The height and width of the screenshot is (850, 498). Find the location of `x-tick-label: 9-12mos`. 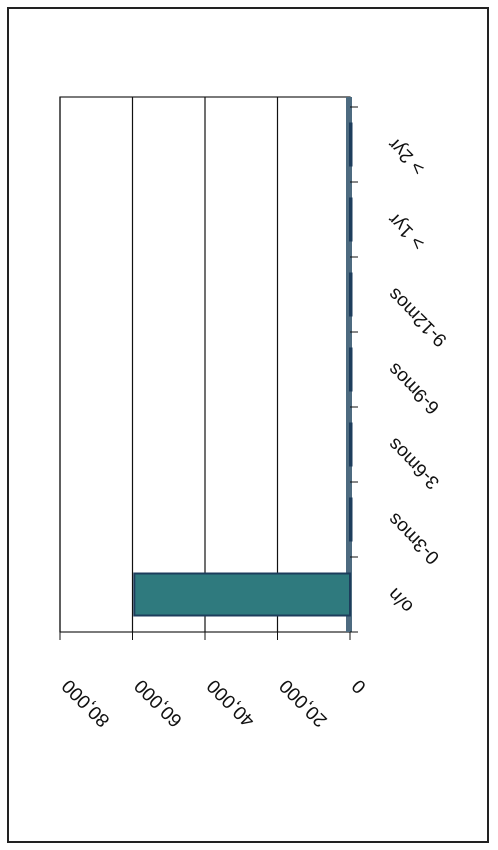

x-tick-label: 9-12mos is located at coordinates (417, 316).